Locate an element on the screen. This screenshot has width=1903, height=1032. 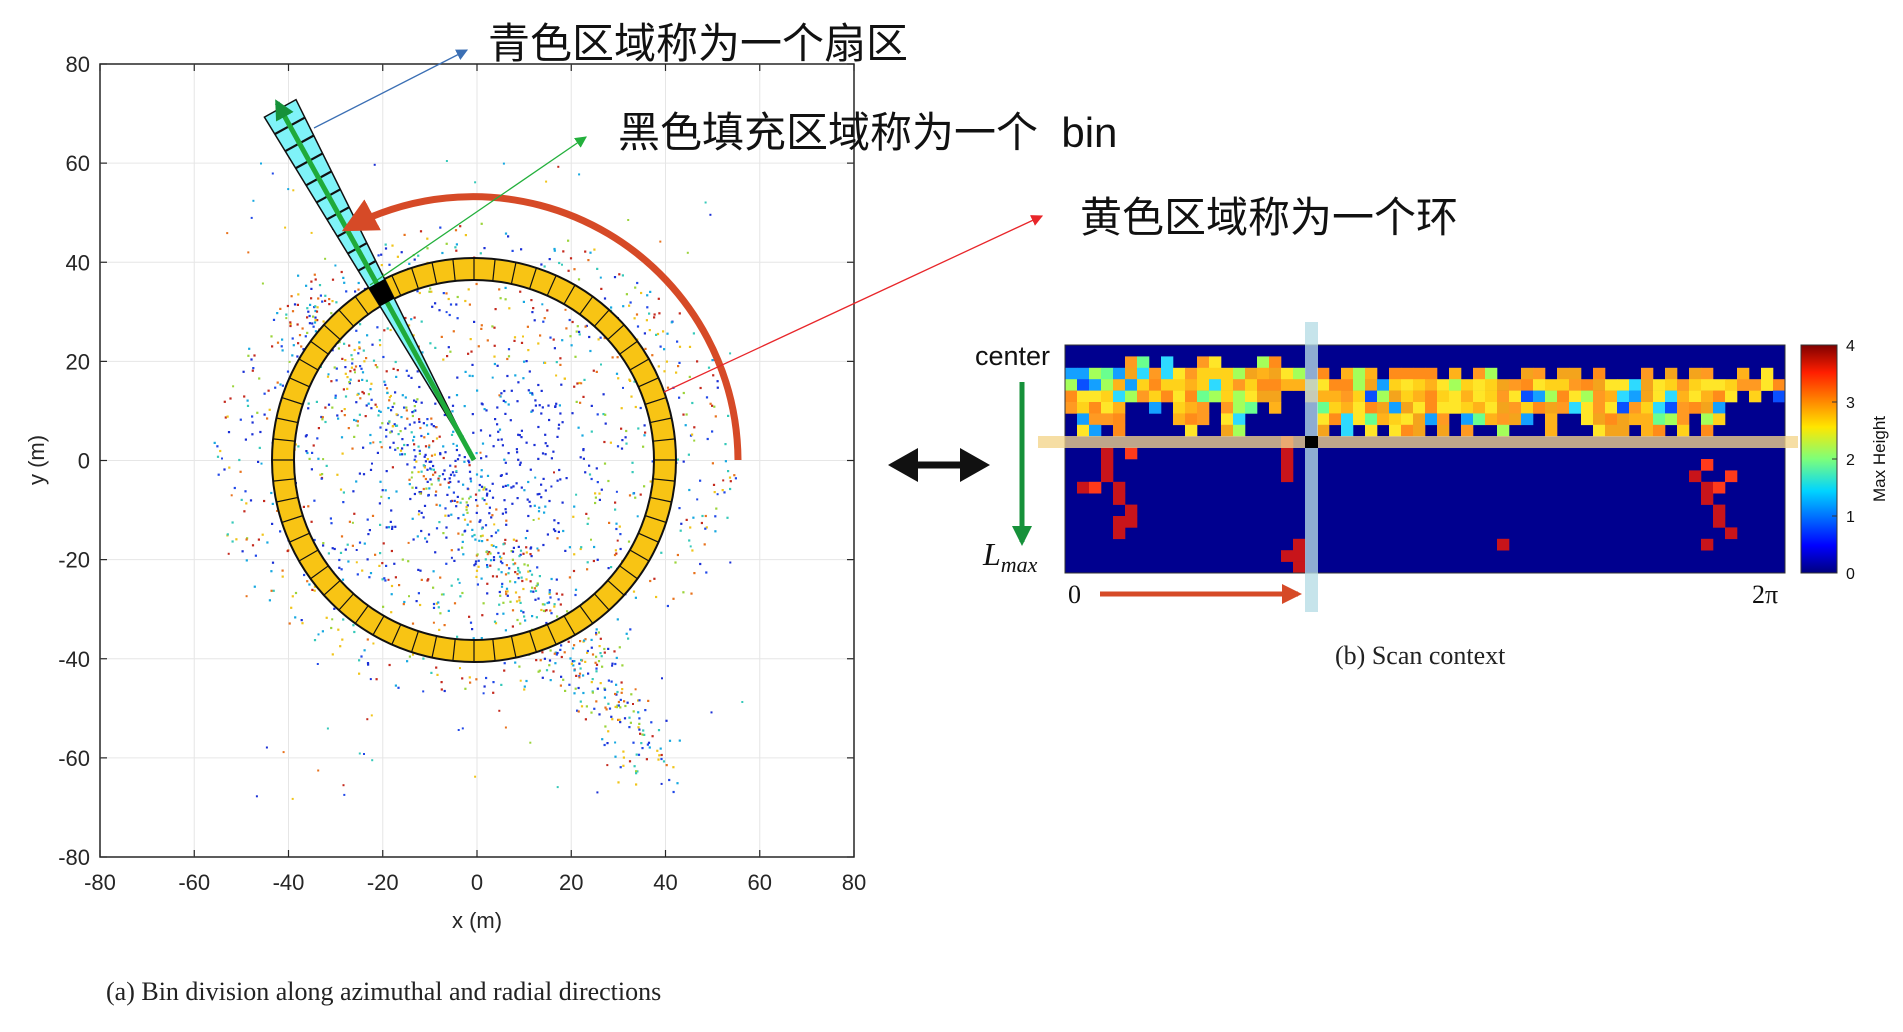
x-tick-label: 80 is located at coordinates (854, 882).